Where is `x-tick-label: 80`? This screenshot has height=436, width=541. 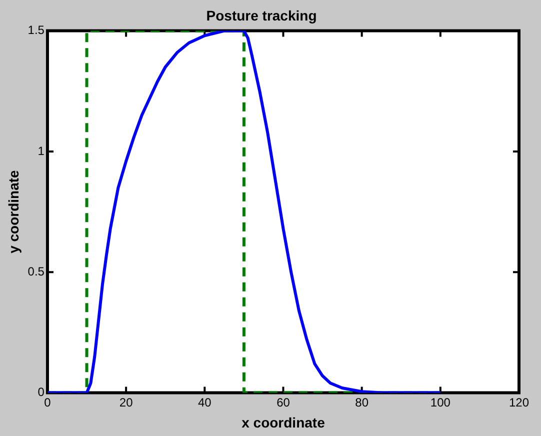
x-tick-label: 80 is located at coordinates (362, 402).